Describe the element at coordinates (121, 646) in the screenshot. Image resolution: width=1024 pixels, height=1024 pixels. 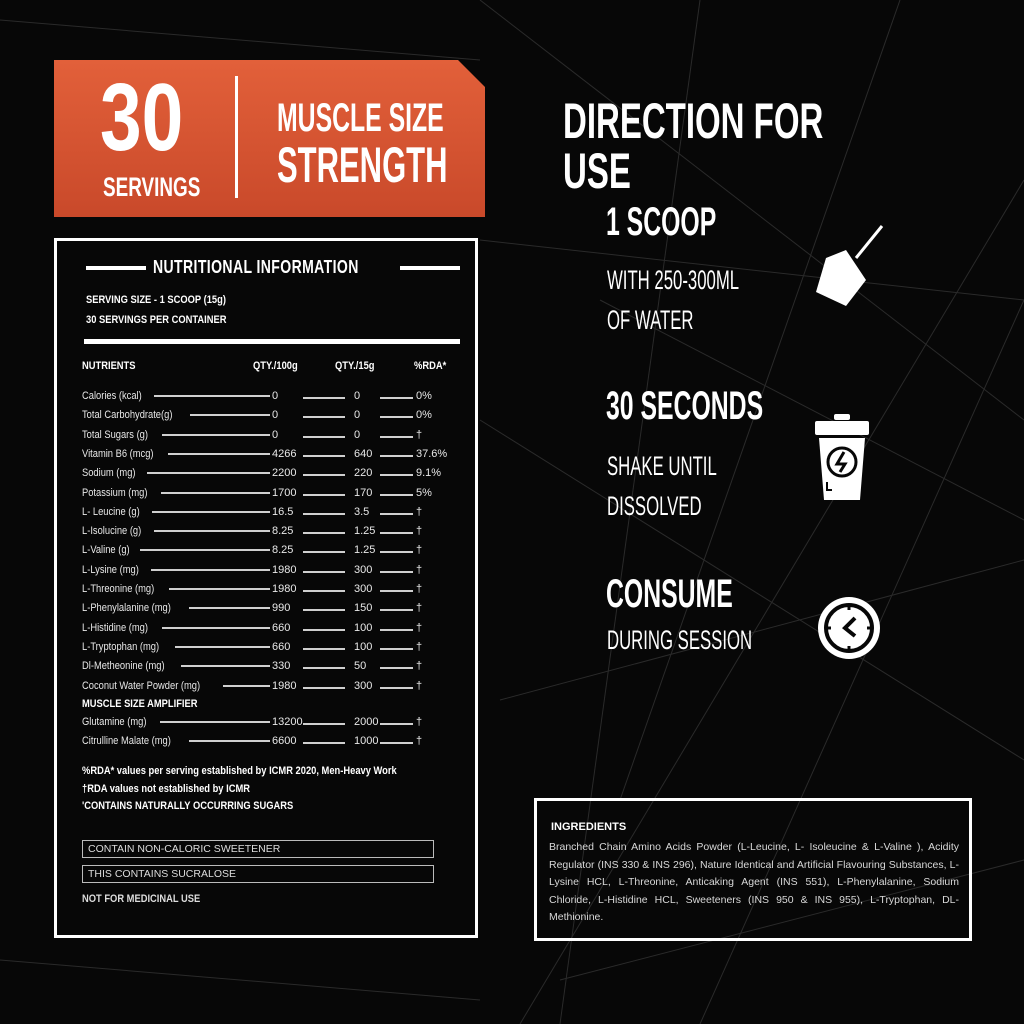
I see `nutrient-name: L-Tryptophan (mg)` at that location.